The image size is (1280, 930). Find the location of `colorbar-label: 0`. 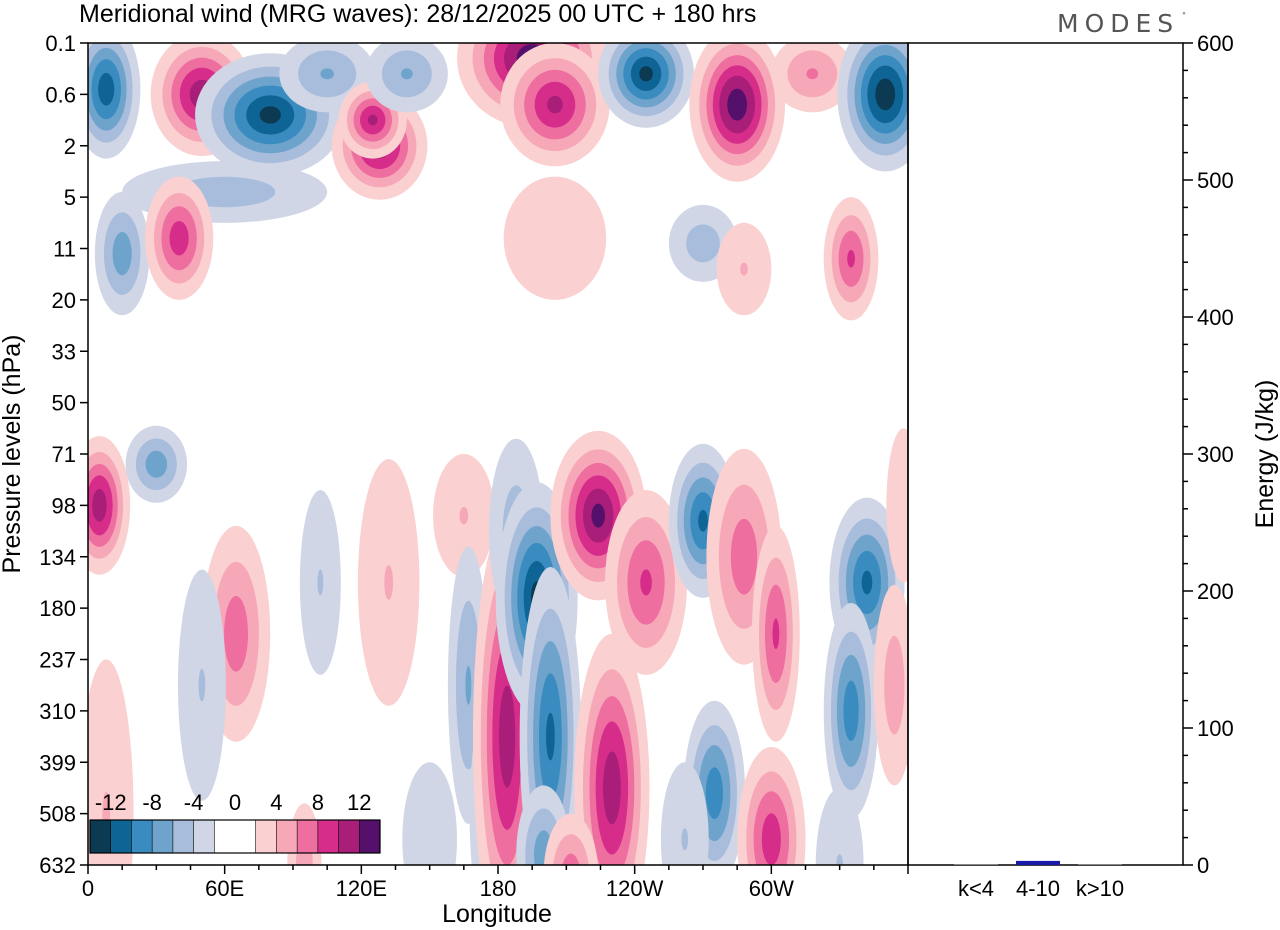

colorbar-label: 0 is located at coordinates (235, 802).